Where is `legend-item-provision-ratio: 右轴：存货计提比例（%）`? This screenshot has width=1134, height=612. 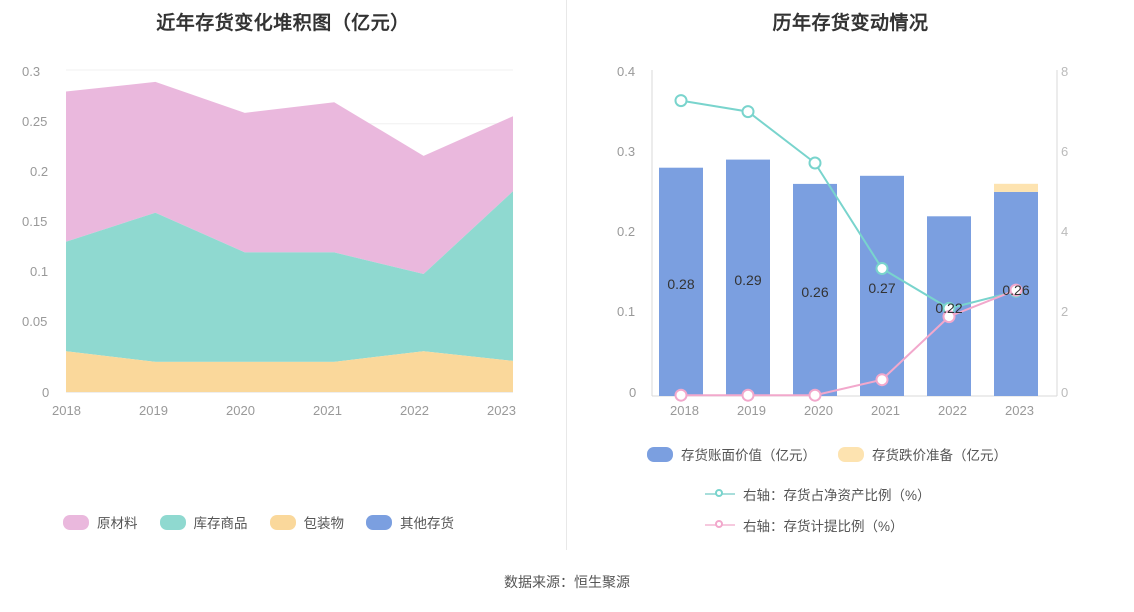 legend-item-provision-ratio: 右轴：存货计提比例（%） is located at coordinates (804, 525).